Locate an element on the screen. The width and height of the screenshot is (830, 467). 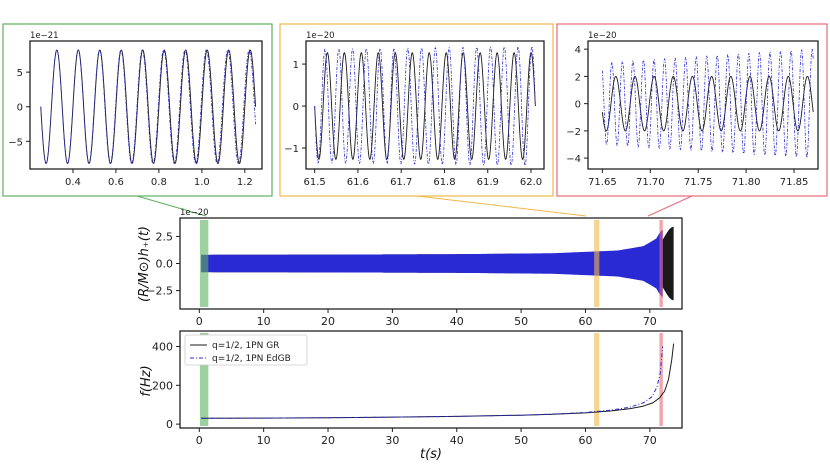
x-tick-label: 71.70 is located at coordinates (650, 182).